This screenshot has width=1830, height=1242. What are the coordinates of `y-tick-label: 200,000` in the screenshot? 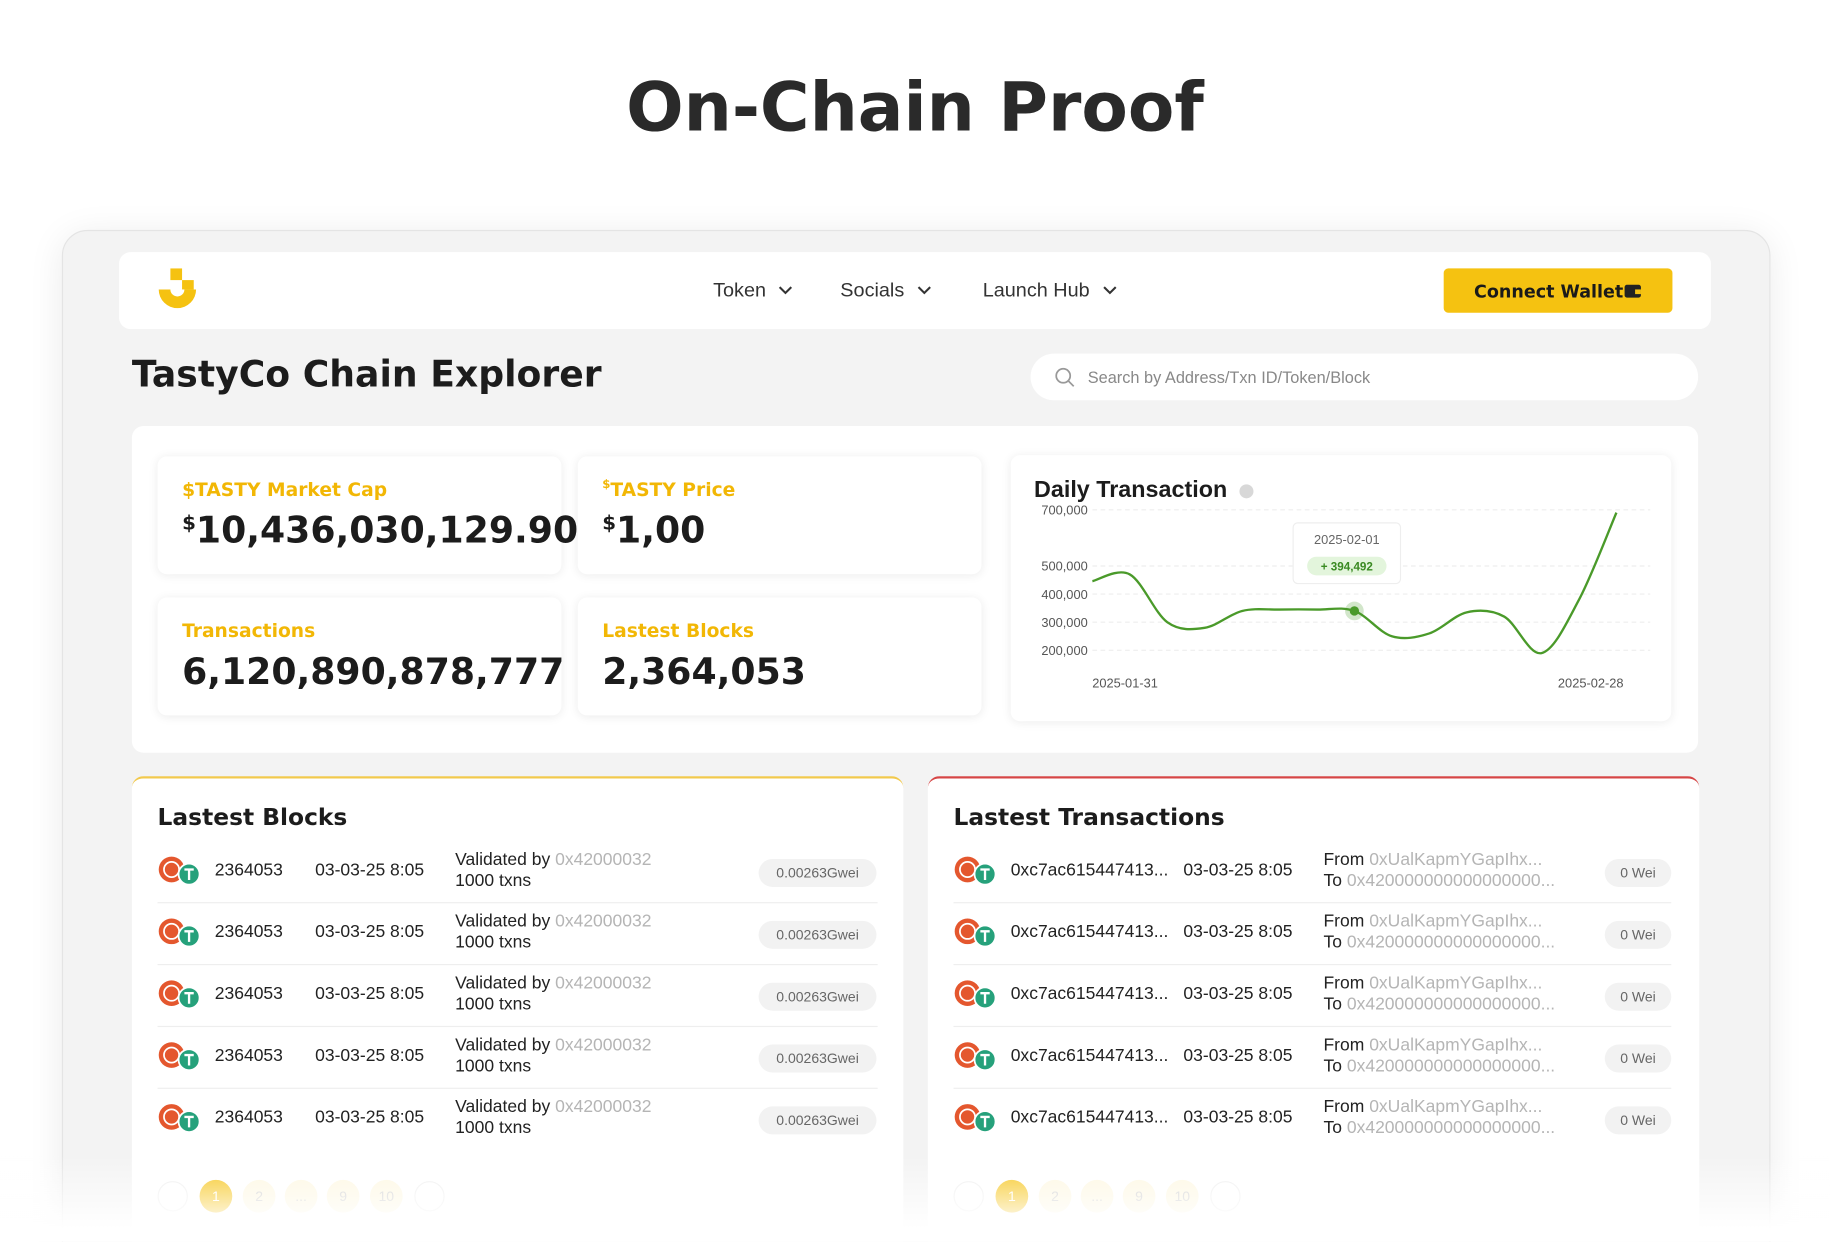 It's located at (1064, 650).